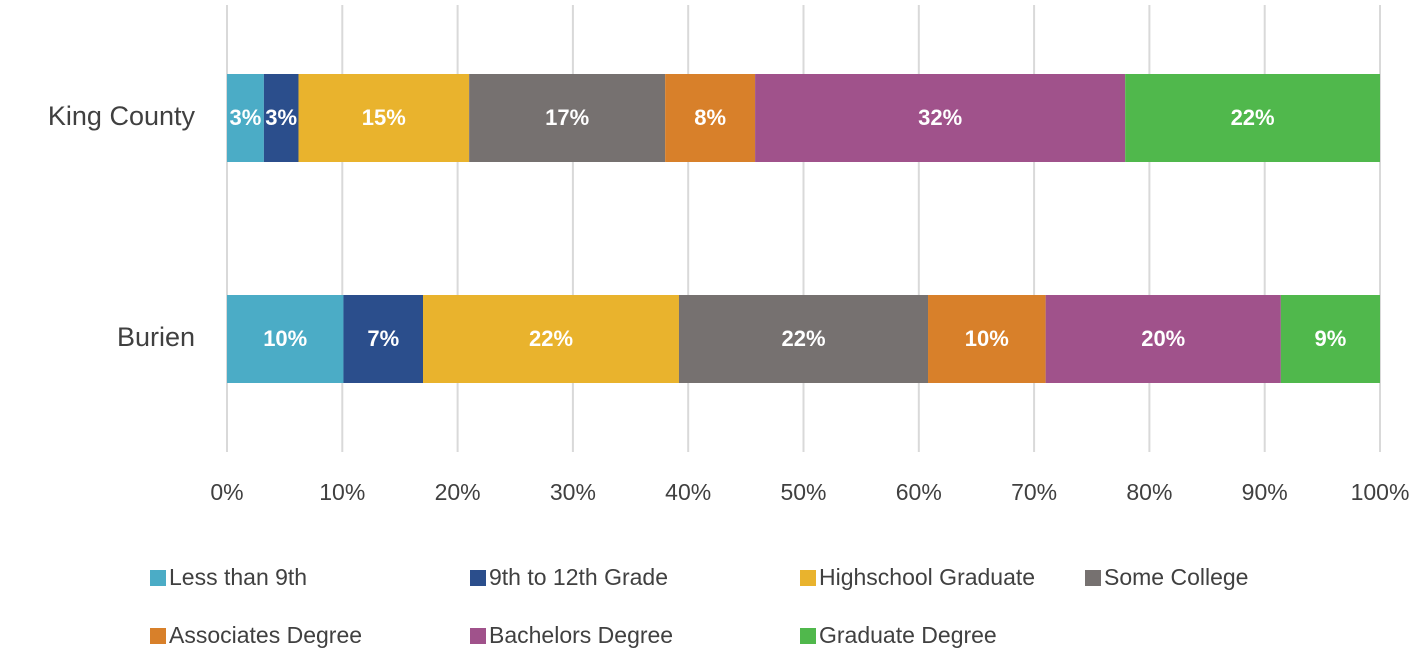 The height and width of the screenshot is (655, 1424). Describe the element at coordinates (1149, 492) in the screenshot. I see `x-tick-label: 80%` at that location.